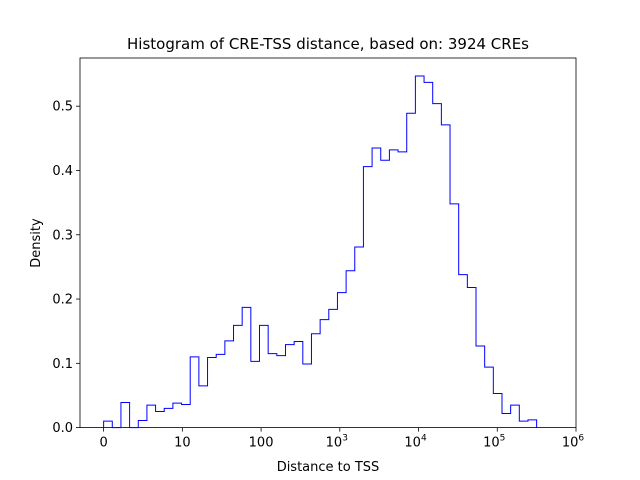 This screenshot has height=480, width=640. I want to click on y-axis-ticks: 0.0 0.1 0.2 0.3 0.4 0.5, so click(66, 268).